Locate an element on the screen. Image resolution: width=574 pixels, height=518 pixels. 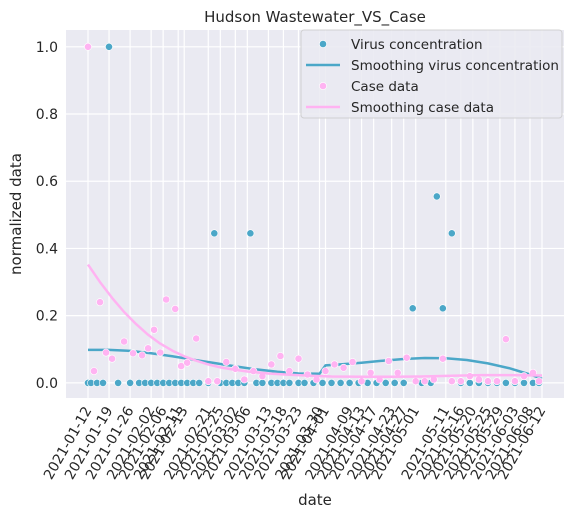
legend-label: Virus concentration is located at coordinates (417, 45).